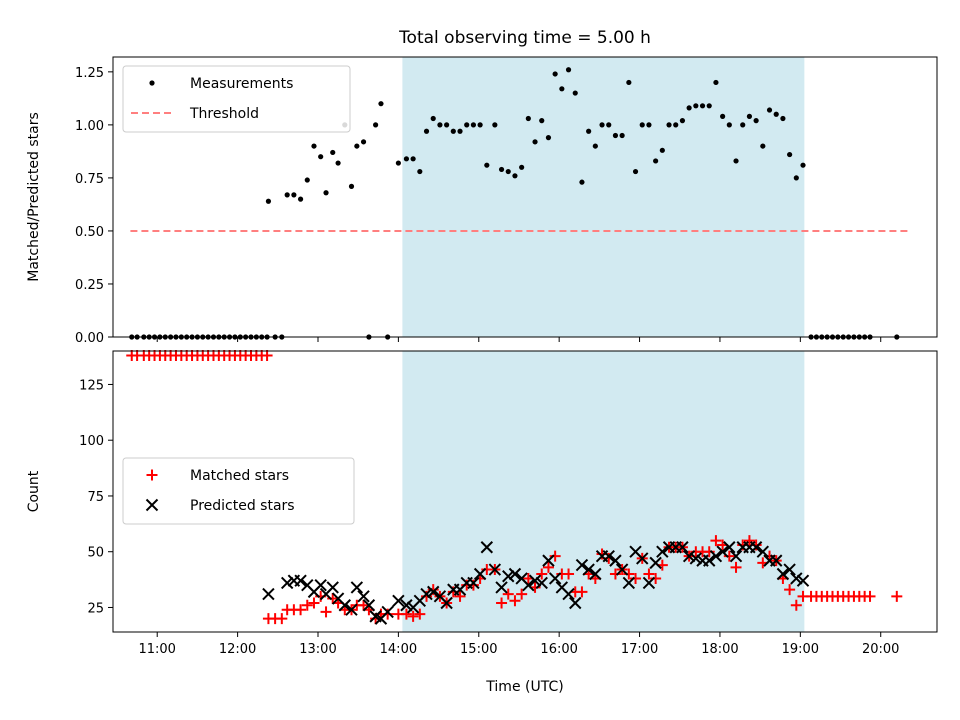  I want to click on x-tick-label: 17:00, so click(639, 649).